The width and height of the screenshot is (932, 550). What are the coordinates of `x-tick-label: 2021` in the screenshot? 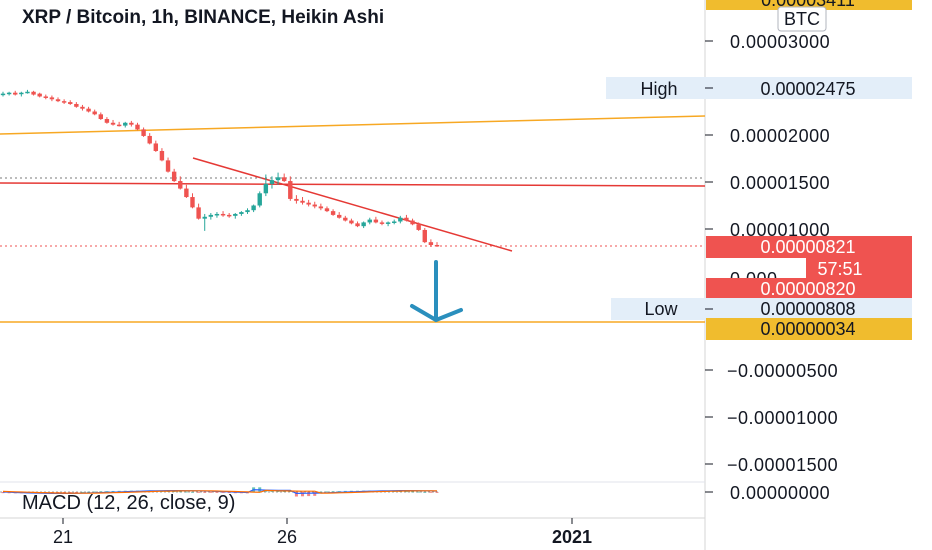 It's located at (572, 537).